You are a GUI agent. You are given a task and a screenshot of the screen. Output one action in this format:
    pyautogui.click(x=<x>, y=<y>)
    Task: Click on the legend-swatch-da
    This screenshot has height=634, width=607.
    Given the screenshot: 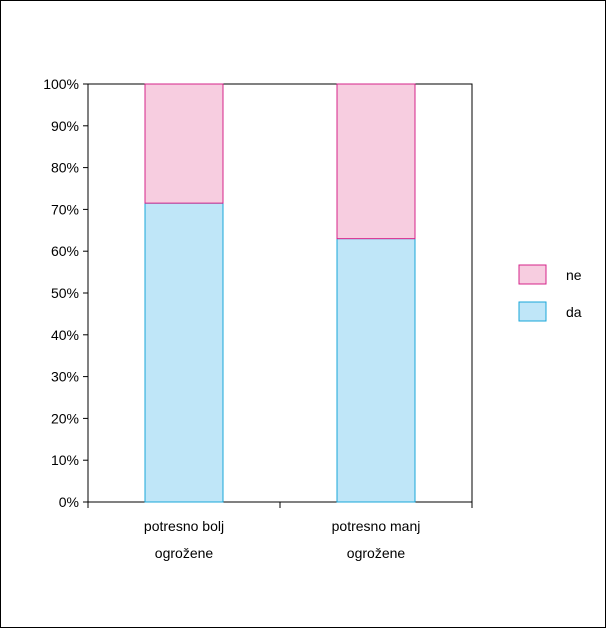 What is the action you would take?
    pyautogui.click(x=532, y=311)
    